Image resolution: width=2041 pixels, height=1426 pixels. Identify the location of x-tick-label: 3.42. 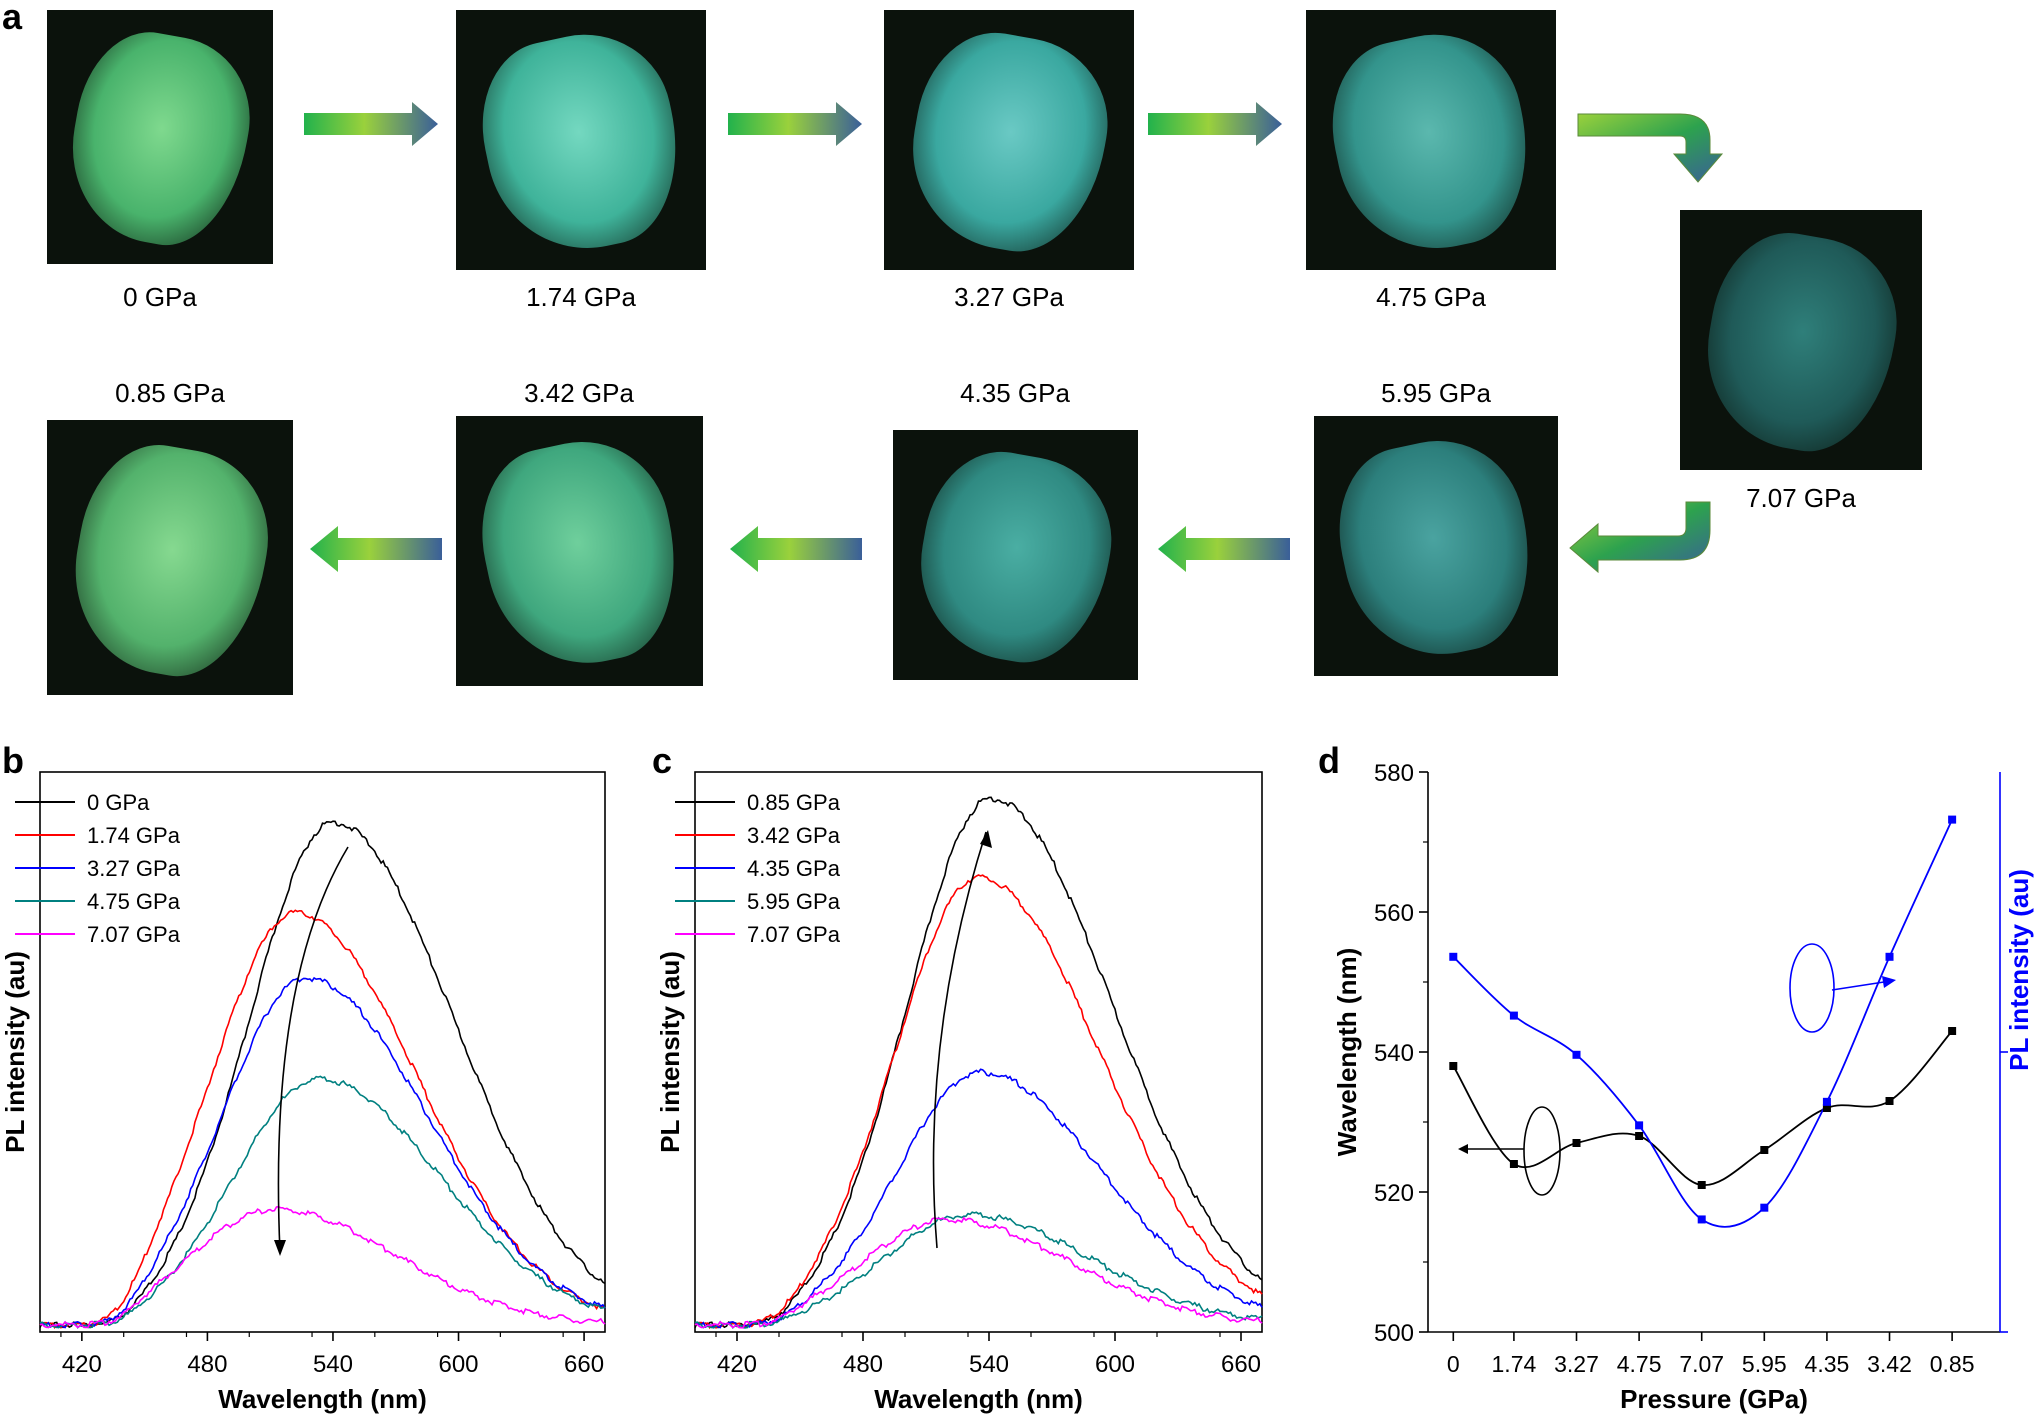
(1889, 1364).